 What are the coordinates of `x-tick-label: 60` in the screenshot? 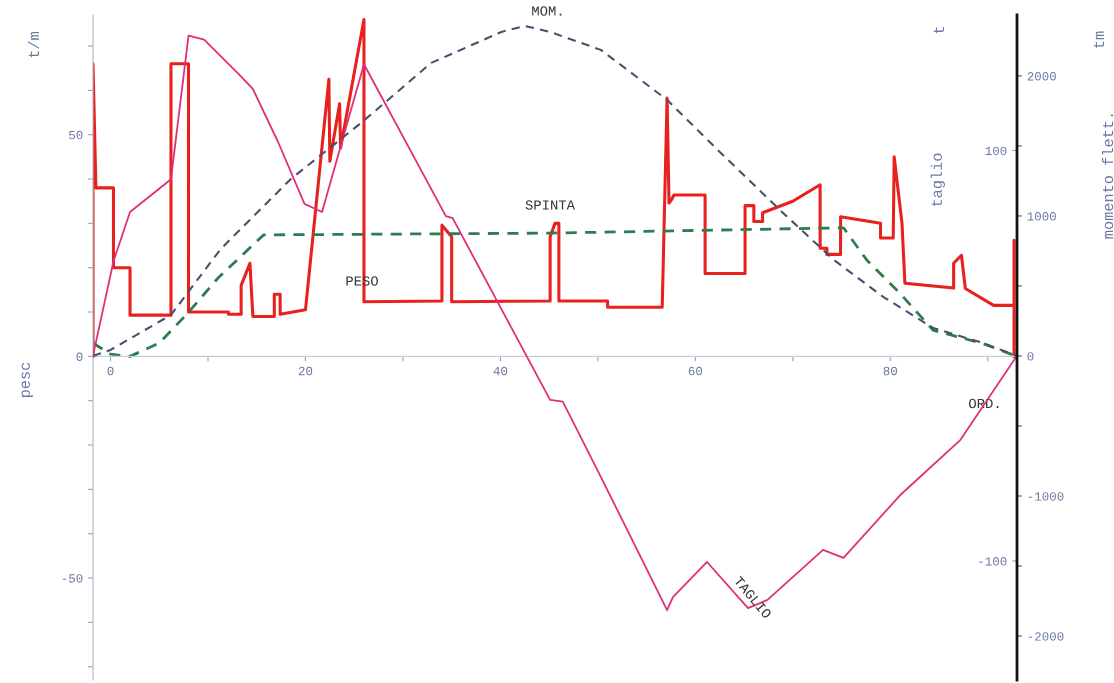 It's located at (695, 371).